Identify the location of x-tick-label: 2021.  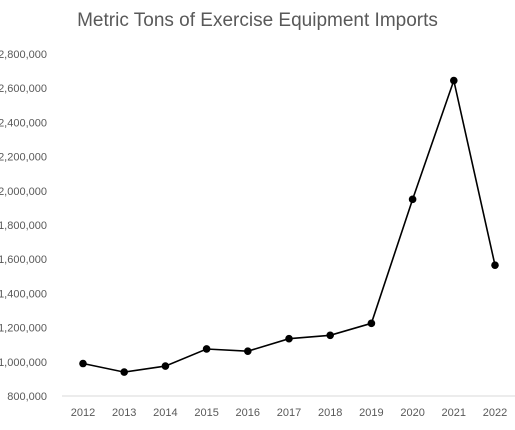
(454, 413).